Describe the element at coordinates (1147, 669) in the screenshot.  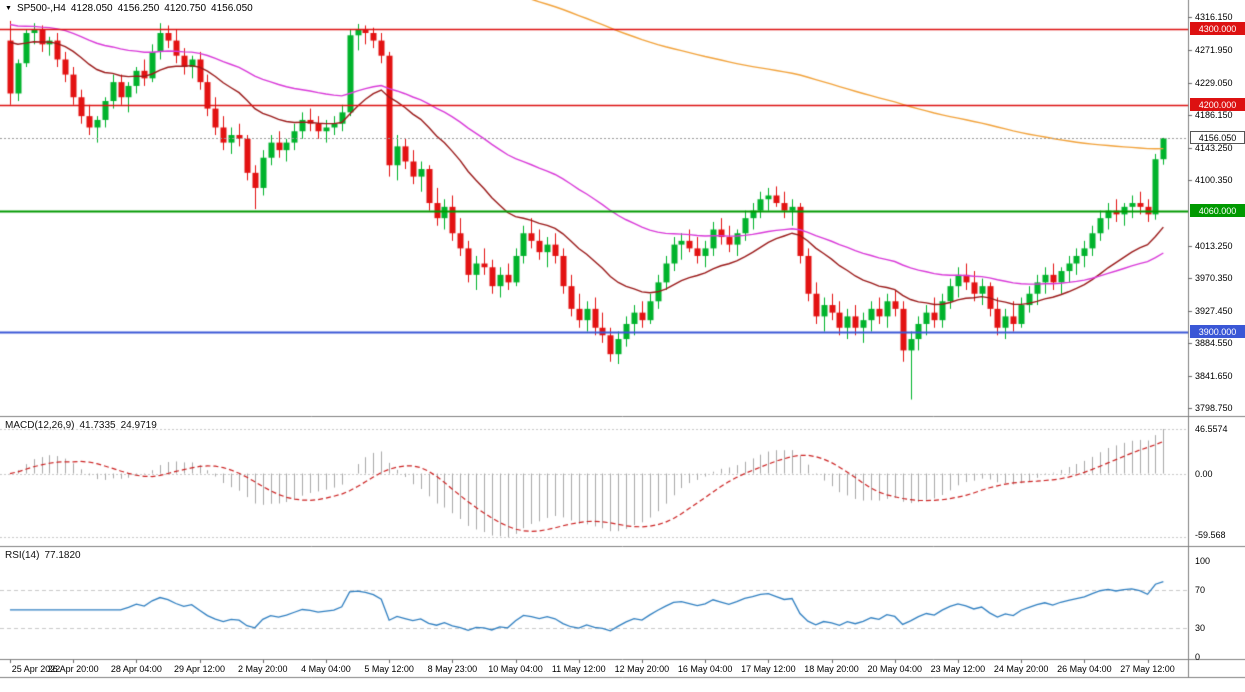
I see `time-label: 27 May 12:00` at that location.